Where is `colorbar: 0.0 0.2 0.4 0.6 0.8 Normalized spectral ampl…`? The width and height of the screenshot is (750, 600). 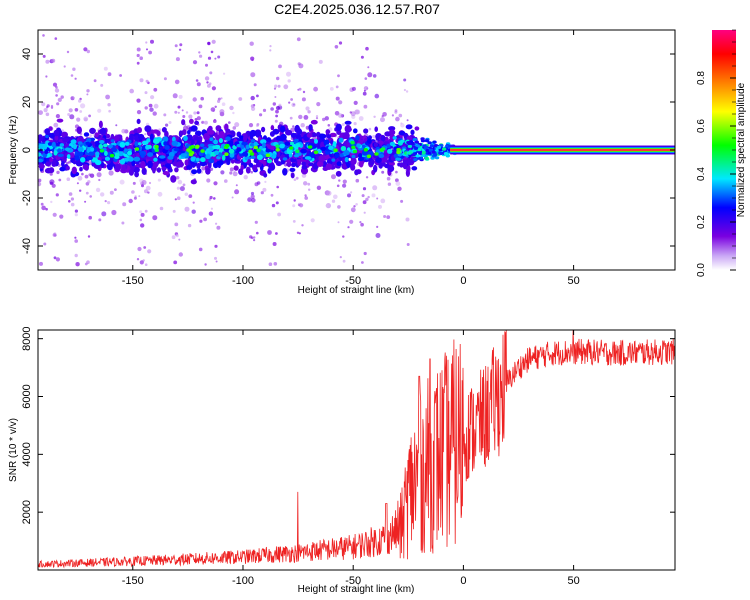
colorbar: 0.0 0.2 0.4 0.6 0.8 Normalized spectral ampl… is located at coordinates (721, 153).